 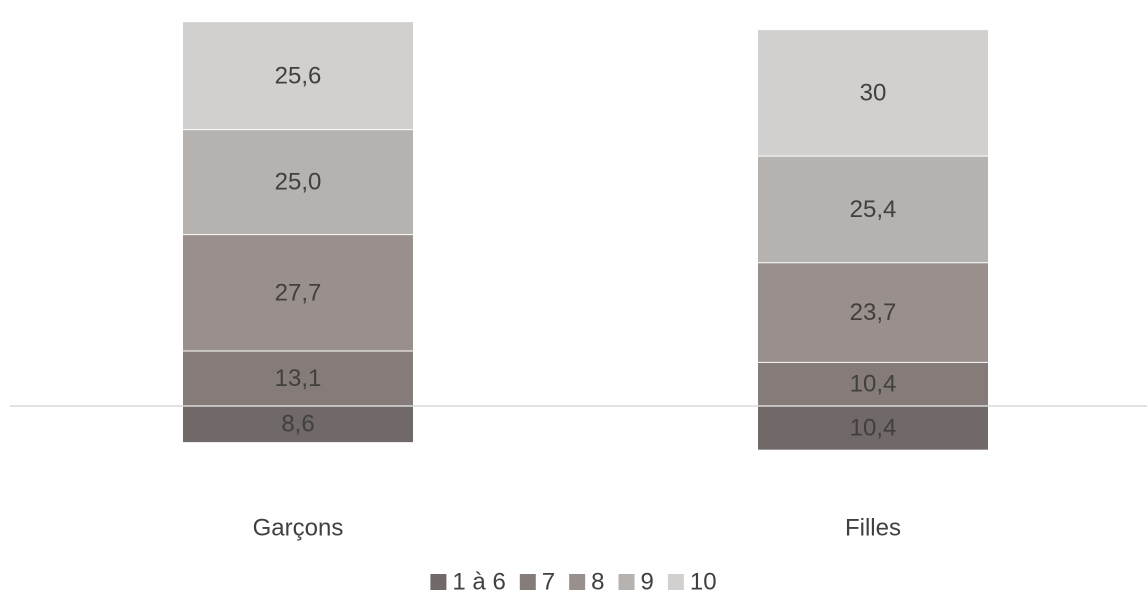 I want to click on data-label: 25,4, so click(x=873, y=209).